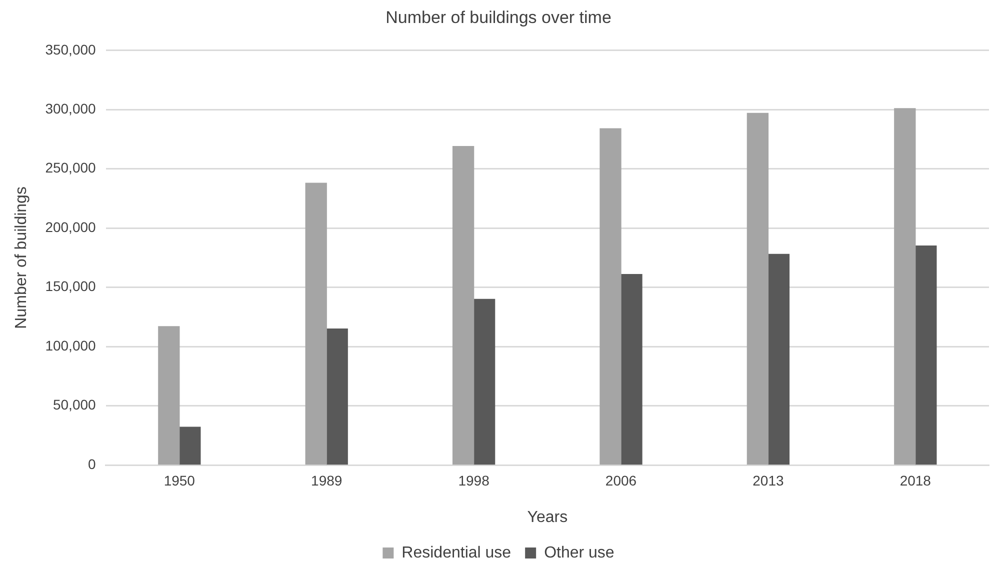  I want to click on y-tick-label: 100,000, so click(70, 345).